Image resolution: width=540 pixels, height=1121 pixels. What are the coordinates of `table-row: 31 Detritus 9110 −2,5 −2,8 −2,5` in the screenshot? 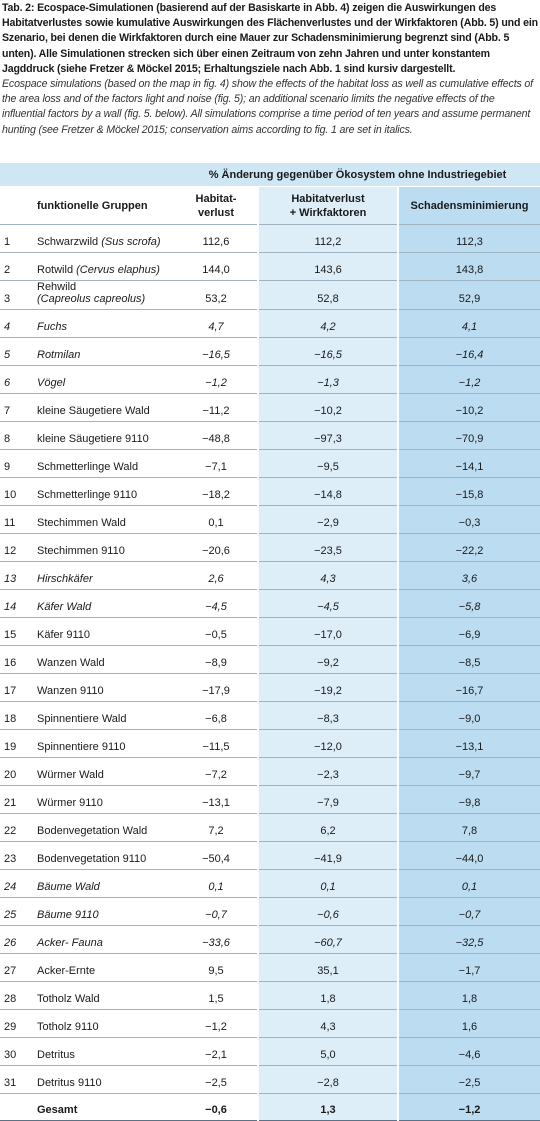 It's located at (270, 1079).